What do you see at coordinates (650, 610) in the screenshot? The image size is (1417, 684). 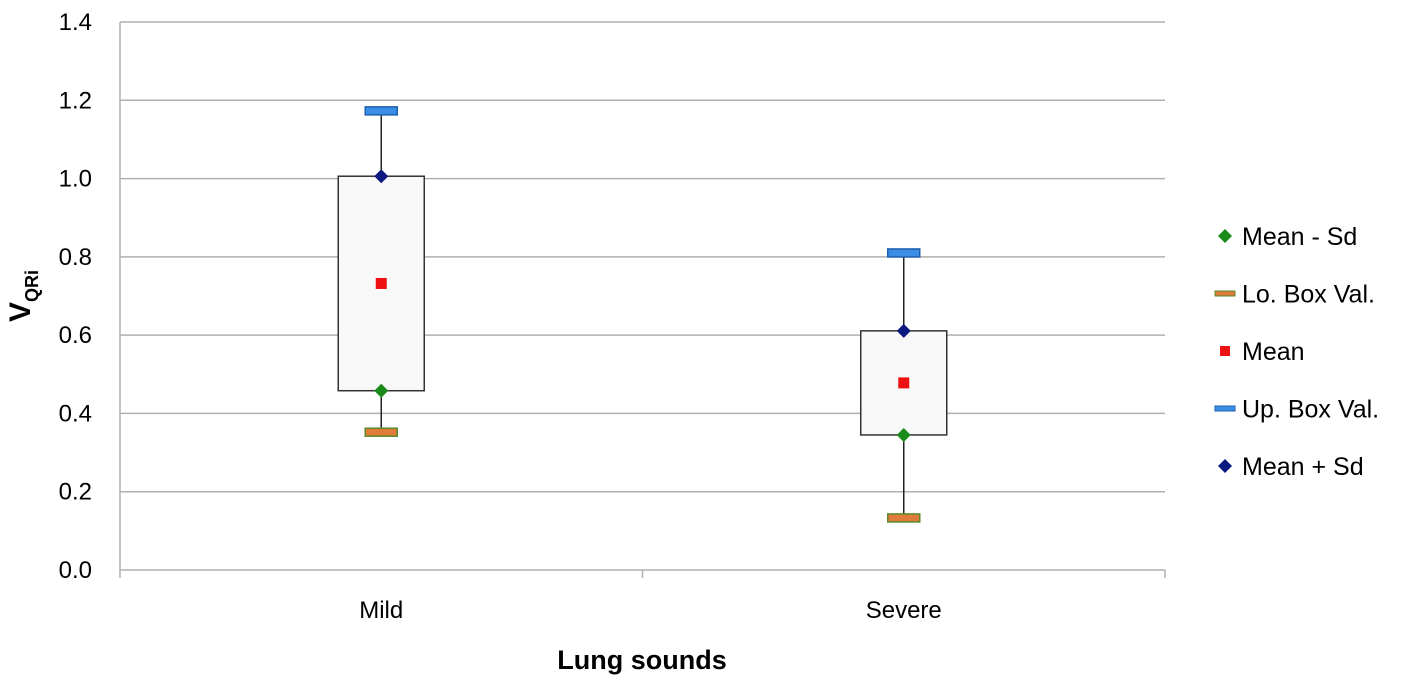 I see `x-tick-labels: Mild Severe` at bounding box center [650, 610].